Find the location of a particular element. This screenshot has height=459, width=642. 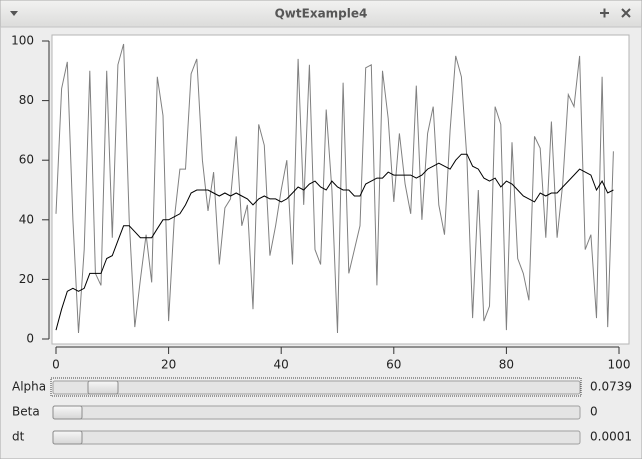

menu-button is located at coordinates (14, 13).